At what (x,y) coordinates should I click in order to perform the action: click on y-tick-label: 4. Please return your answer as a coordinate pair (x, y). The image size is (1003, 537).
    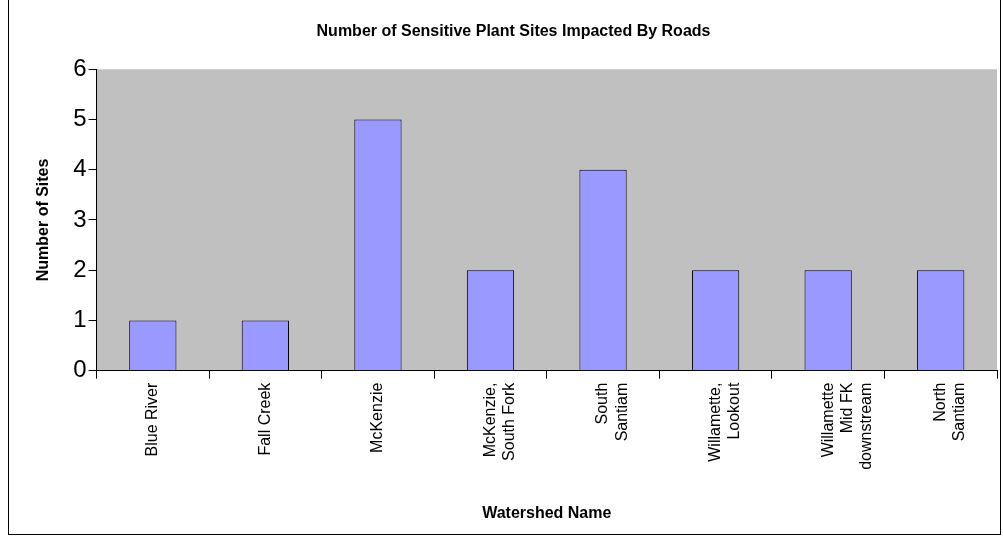
    Looking at the image, I should click on (80, 168).